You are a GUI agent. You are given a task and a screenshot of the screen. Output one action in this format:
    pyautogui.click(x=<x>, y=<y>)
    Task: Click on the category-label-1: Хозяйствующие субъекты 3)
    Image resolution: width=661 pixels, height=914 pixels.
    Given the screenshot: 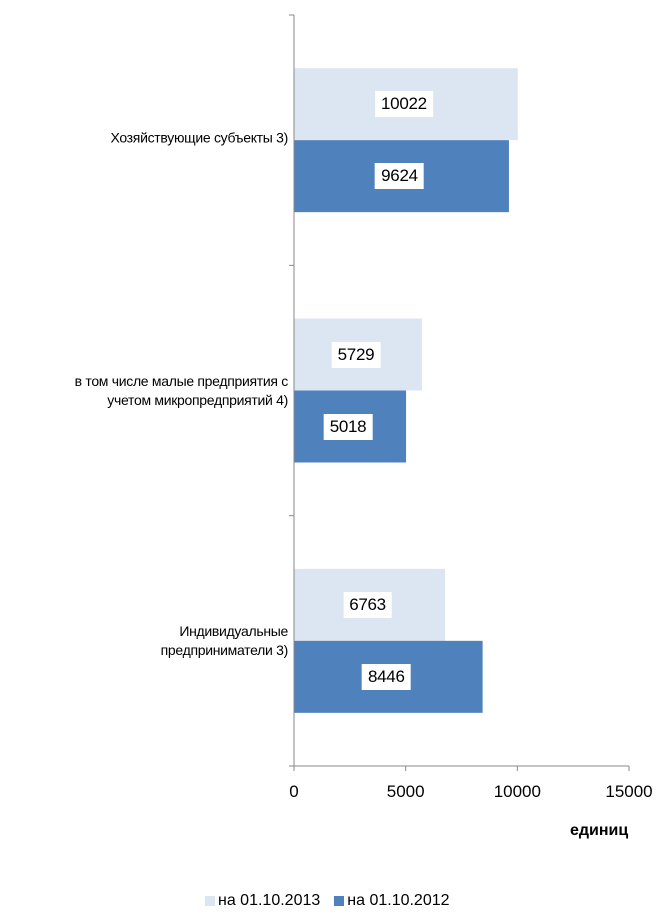 What is the action you would take?
    pyautogui.click(x=199, y=137)
    